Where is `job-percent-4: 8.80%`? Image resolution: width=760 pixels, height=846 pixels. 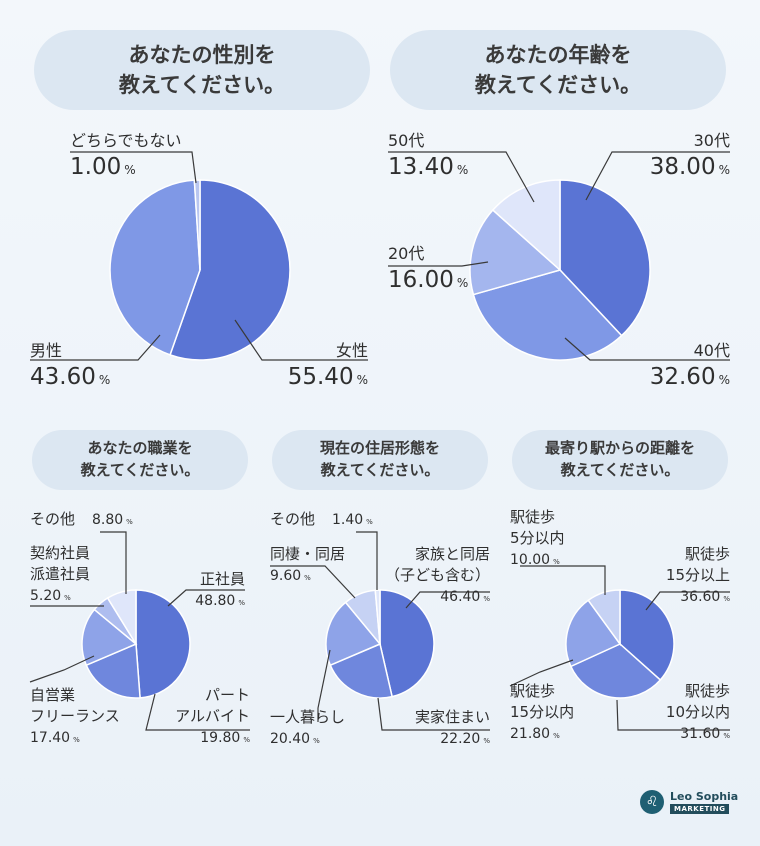 job-percent-4: 8.80% is located at coordinates (112, 520).